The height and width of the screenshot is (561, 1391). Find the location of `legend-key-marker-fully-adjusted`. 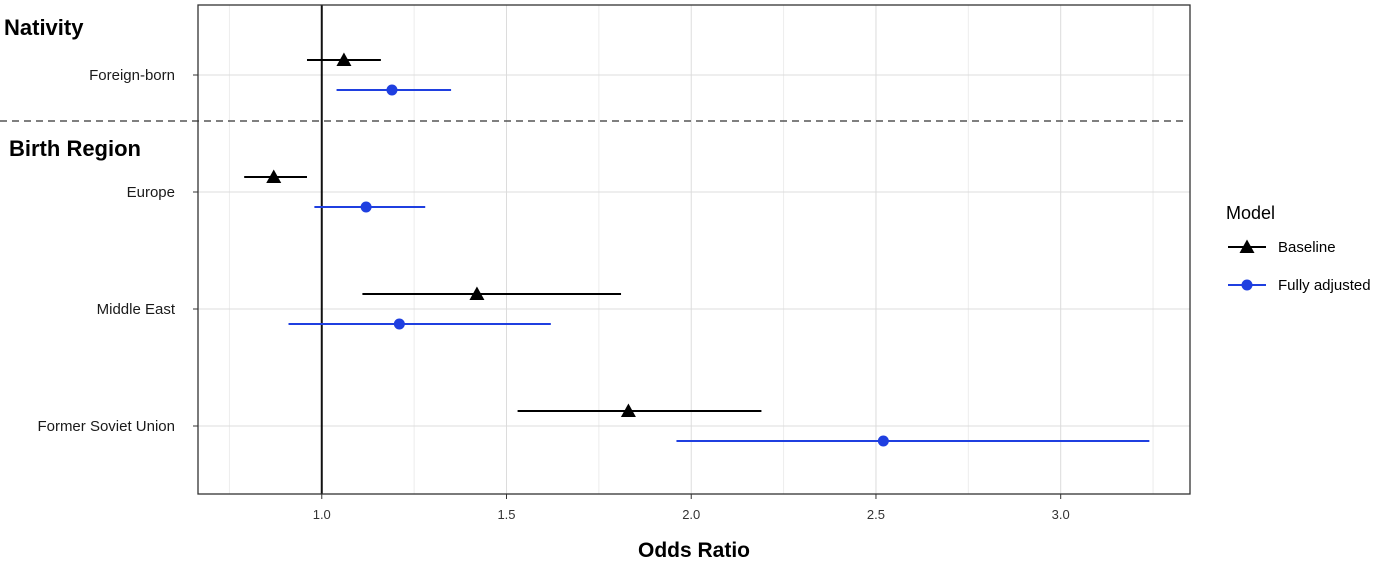

legend-key-marker-fully-adjusted is located at coordinates (1247, 285).